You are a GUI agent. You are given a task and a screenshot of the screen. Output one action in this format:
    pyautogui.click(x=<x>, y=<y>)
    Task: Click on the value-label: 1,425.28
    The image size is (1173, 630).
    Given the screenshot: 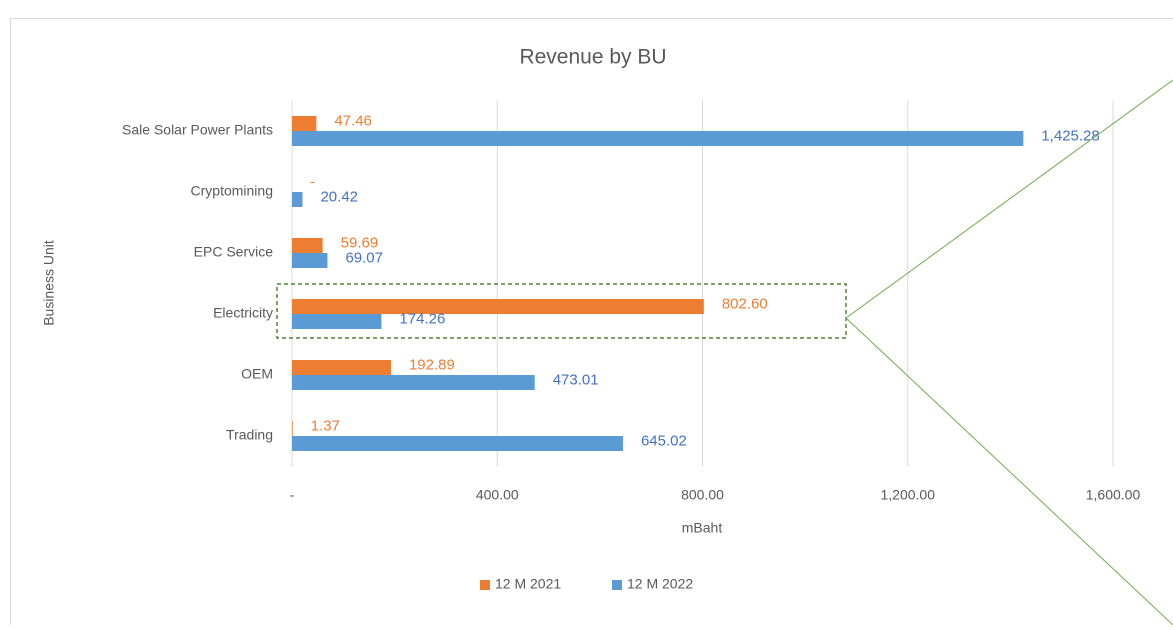 What is the action you would take?
    pyautogui.click(x=1070, y=135)
    